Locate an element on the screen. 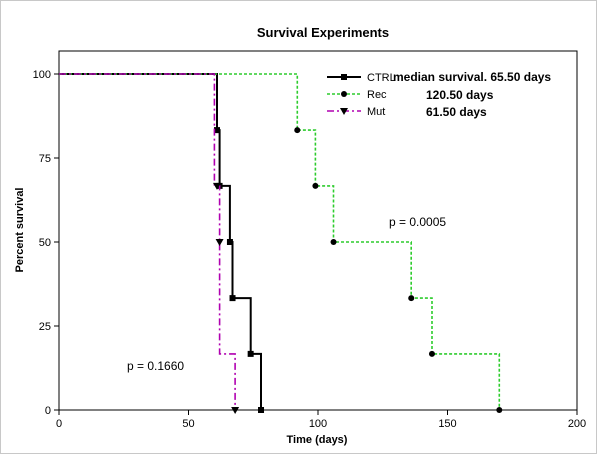 This screenshot has height=460, width=598. y-tick-label: 0 is located at coordinates (48, 411).